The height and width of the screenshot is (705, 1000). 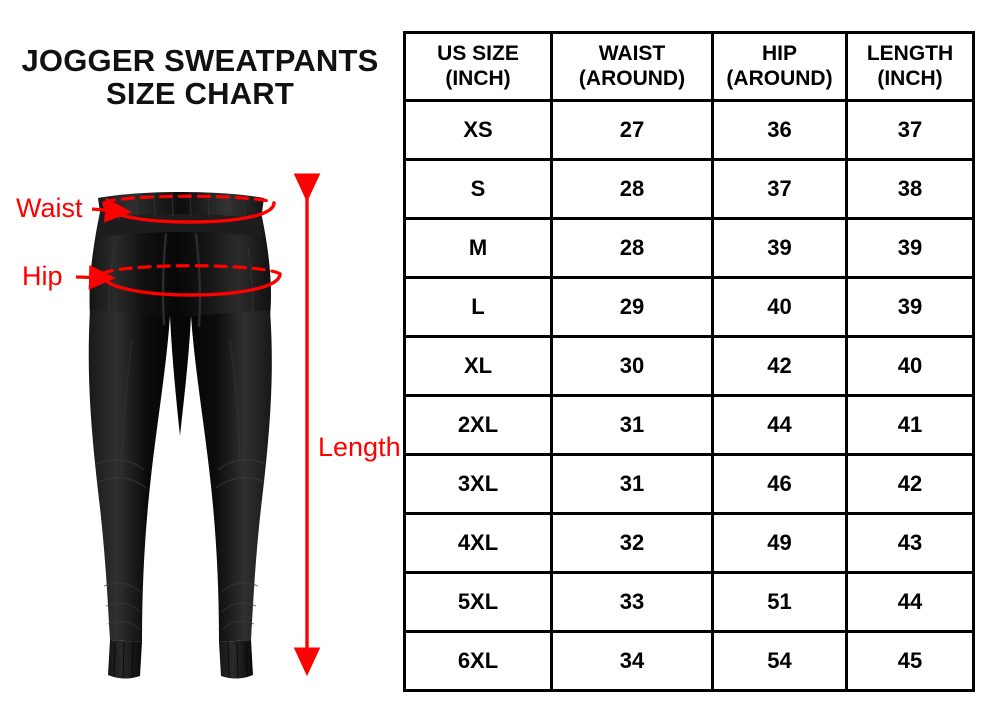 I want to click on cell-us-size: L, so click(x=478, y=307).